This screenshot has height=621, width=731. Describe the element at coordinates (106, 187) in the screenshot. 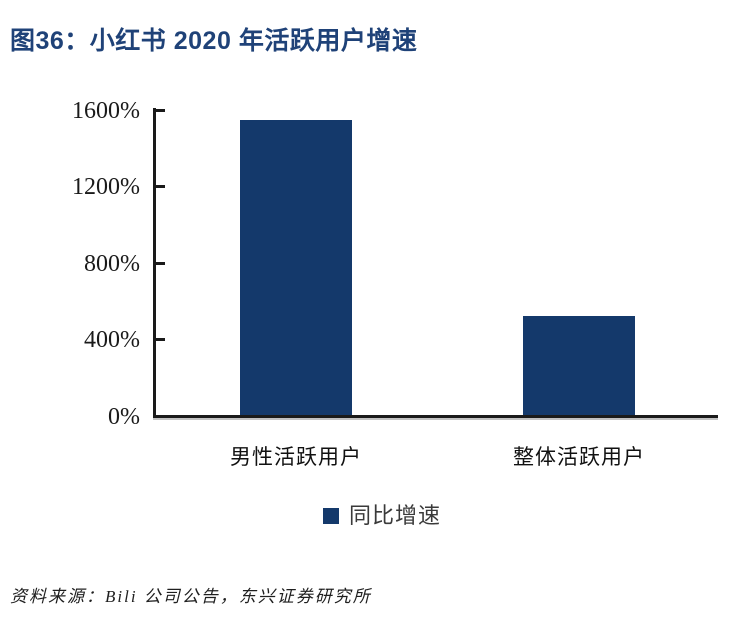

I see `y-axis-tick-label-1200: 1200%` at that location.